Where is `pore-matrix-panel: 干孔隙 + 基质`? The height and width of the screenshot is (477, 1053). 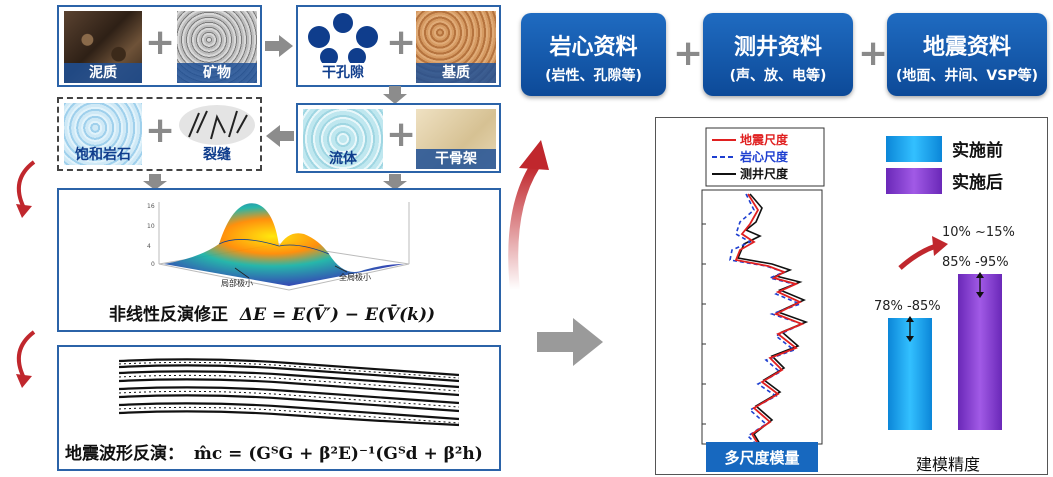
pore-matrix-panel: 干孔隙 + 基质 is located at coordinates (398, 46).